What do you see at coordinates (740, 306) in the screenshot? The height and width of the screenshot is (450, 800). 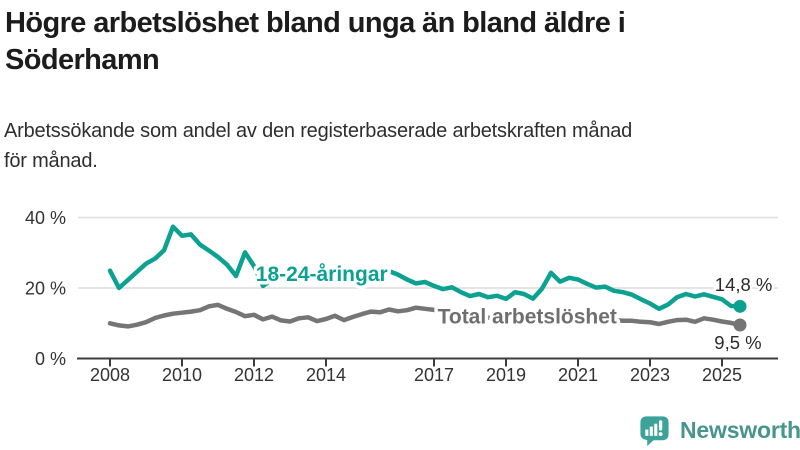 I see `end-dot-youth` at bounding box center [740, 306].